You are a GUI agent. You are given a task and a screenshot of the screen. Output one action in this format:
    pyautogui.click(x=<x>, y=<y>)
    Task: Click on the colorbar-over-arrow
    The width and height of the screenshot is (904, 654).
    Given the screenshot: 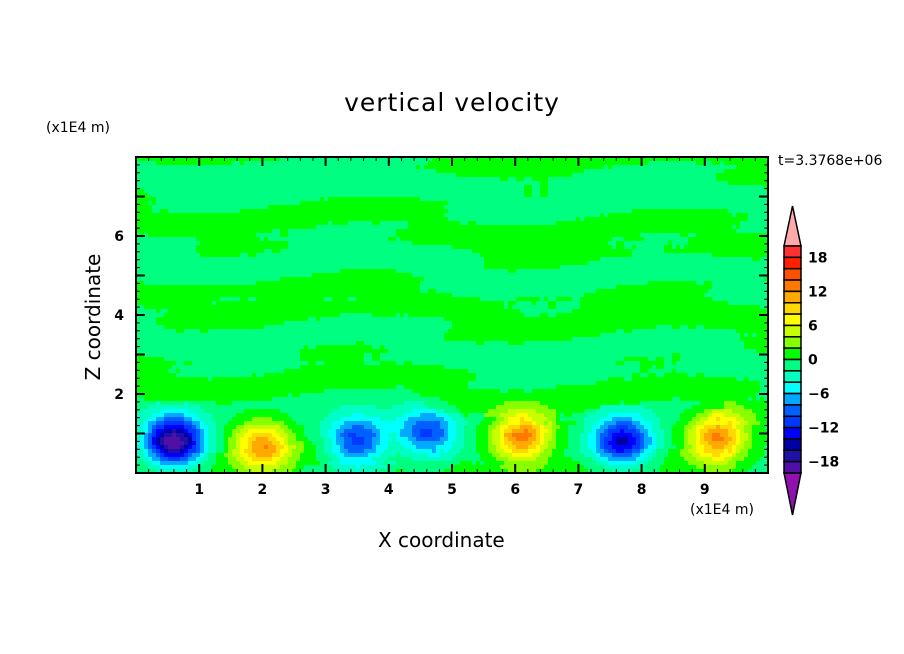 What is the action you would take?
    pyautogui.click(x=792, y=226)
    